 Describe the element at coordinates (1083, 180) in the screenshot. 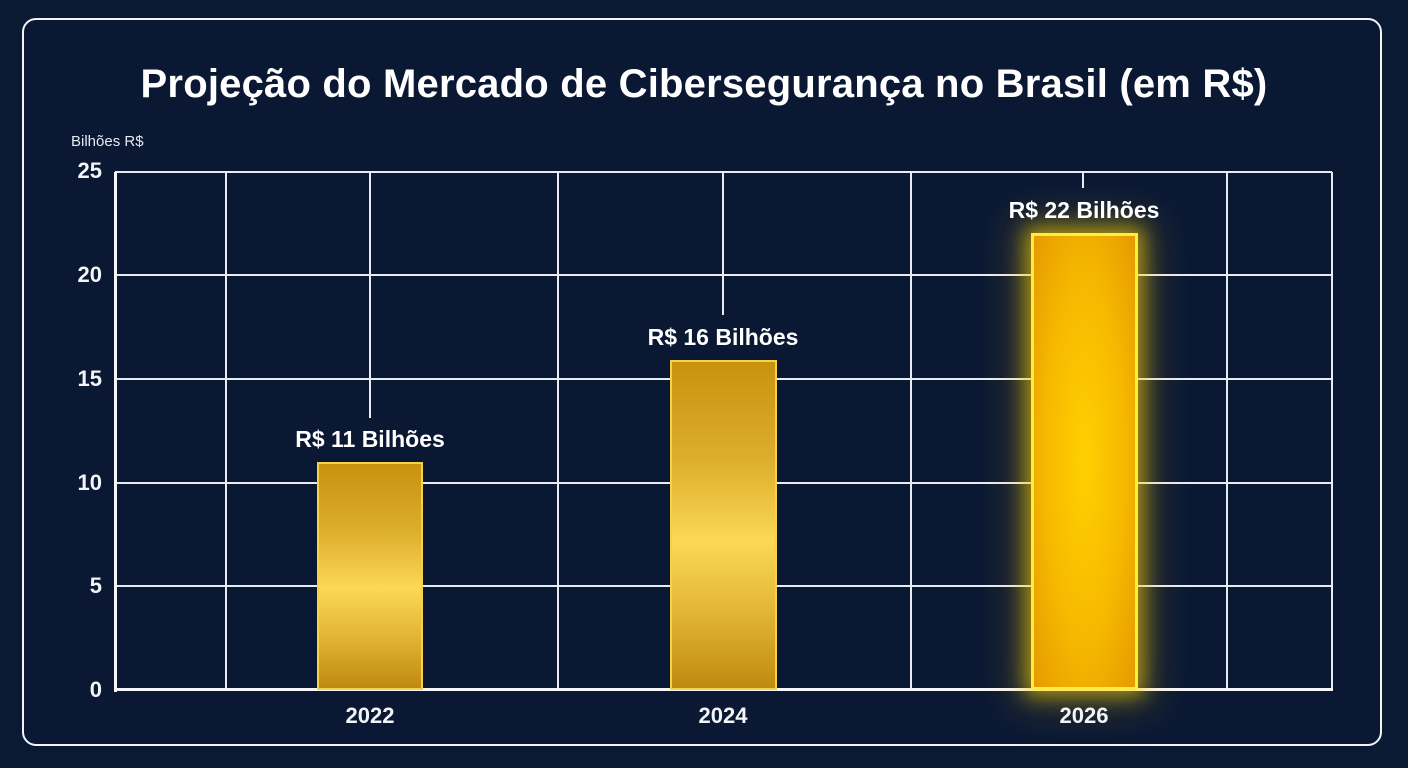

I see `vstub-2026` at that location.